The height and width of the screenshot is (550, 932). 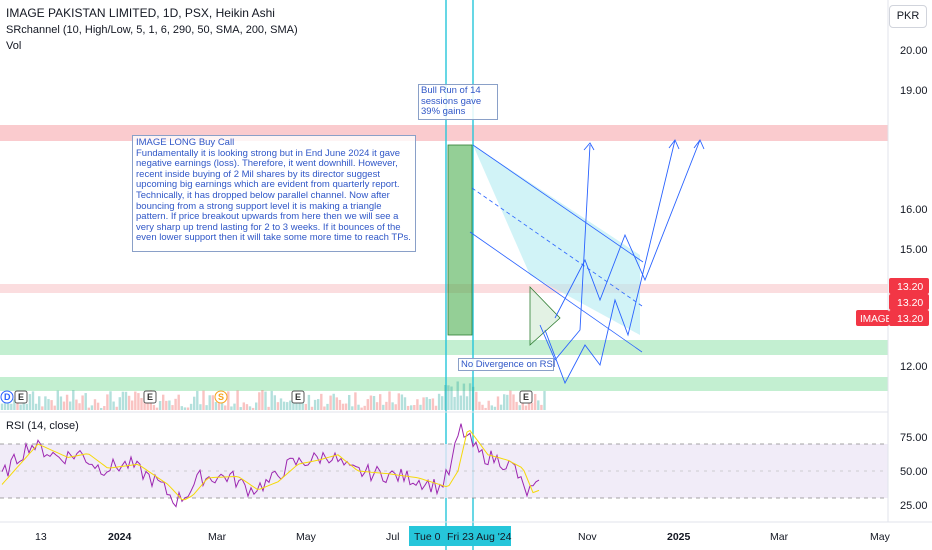 I want to click on channel-lower, so click(x=556, y=292).